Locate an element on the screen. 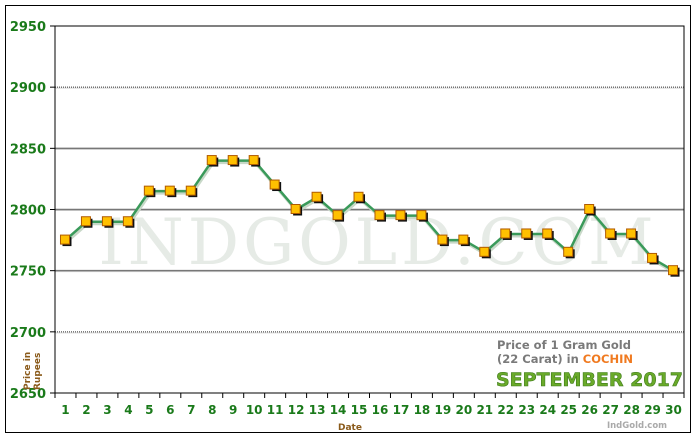 This screenshot has height=440, width=700. x-tick-label: 10 is located at coordinates (254, 410).